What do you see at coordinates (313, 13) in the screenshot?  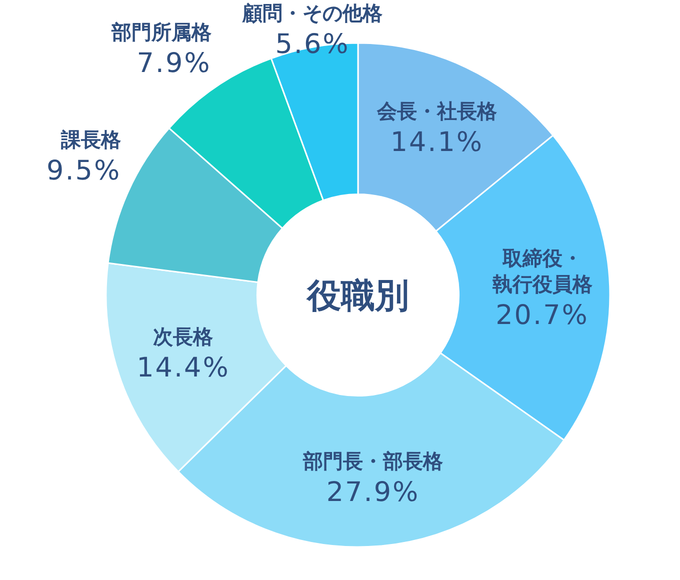 I see `slice-label: 顧問・その他格` at bounding box center [313, 13].